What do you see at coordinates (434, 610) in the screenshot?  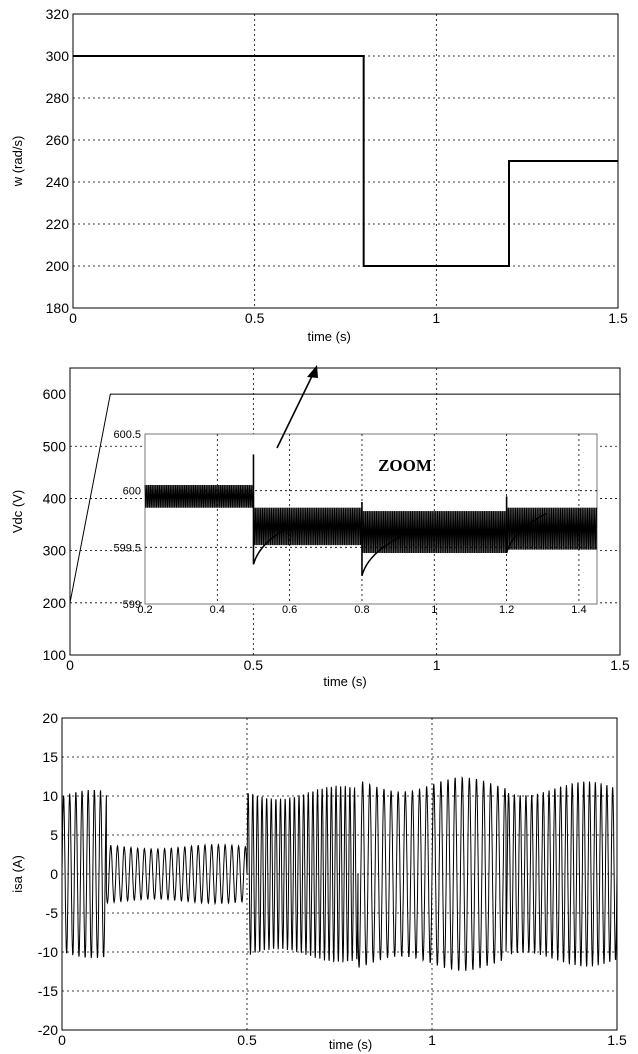 I see `inset-x-tick-label: 1` at bounding box center [434, 610].